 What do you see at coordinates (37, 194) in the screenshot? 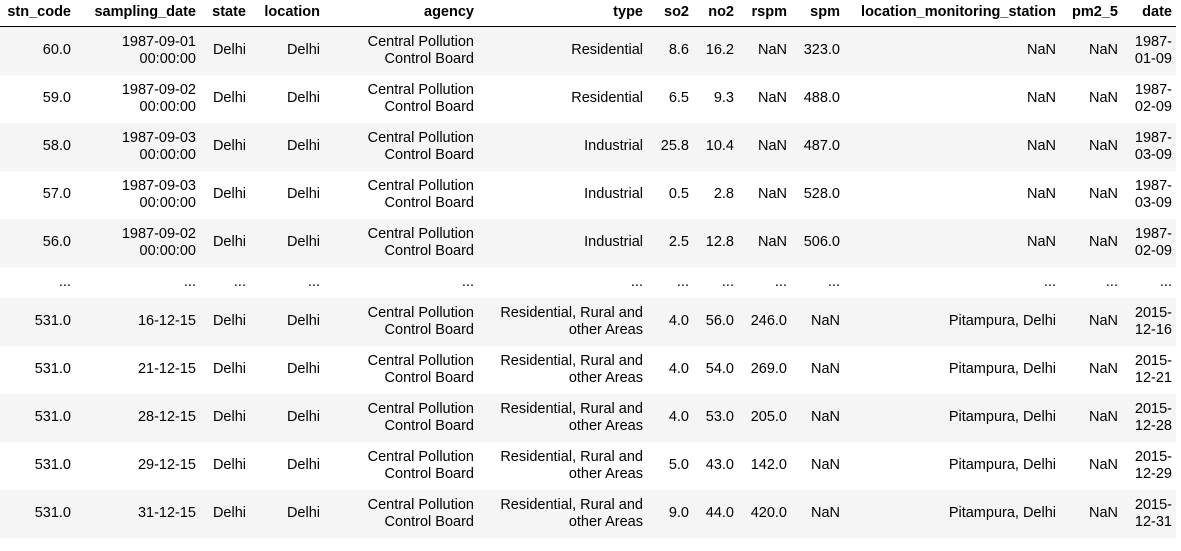
I see `cell-stn-code: 57.0` at bounding box center [37, 194].